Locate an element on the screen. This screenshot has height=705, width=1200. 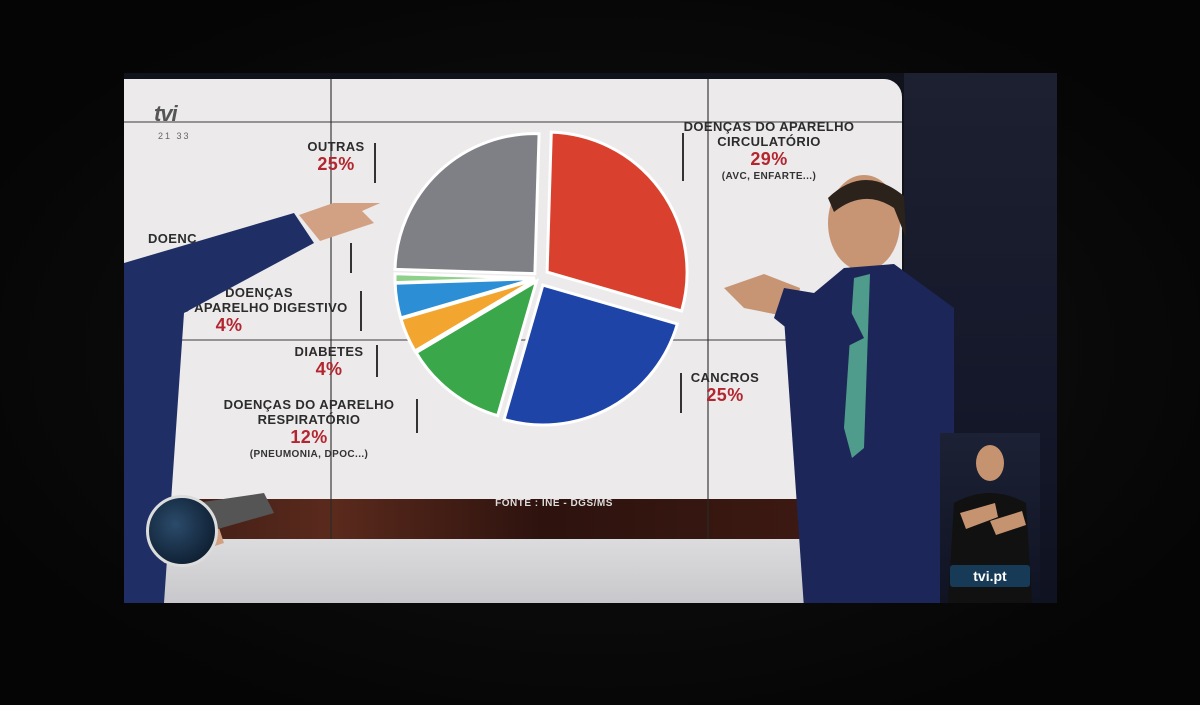
slice-note-circulatorio: (AVC, ENFARTE...) is located at coordinates (769, 176).